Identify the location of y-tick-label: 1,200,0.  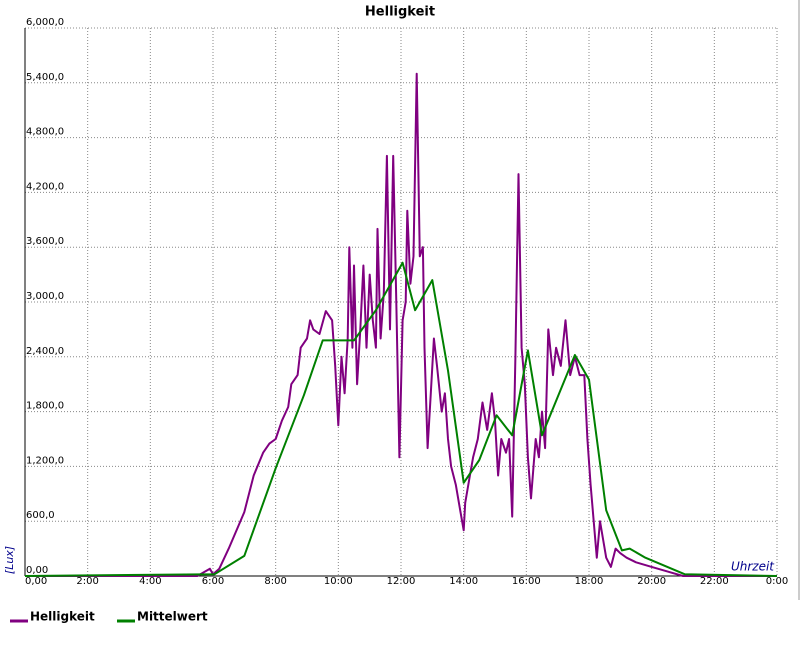
(45, 460).